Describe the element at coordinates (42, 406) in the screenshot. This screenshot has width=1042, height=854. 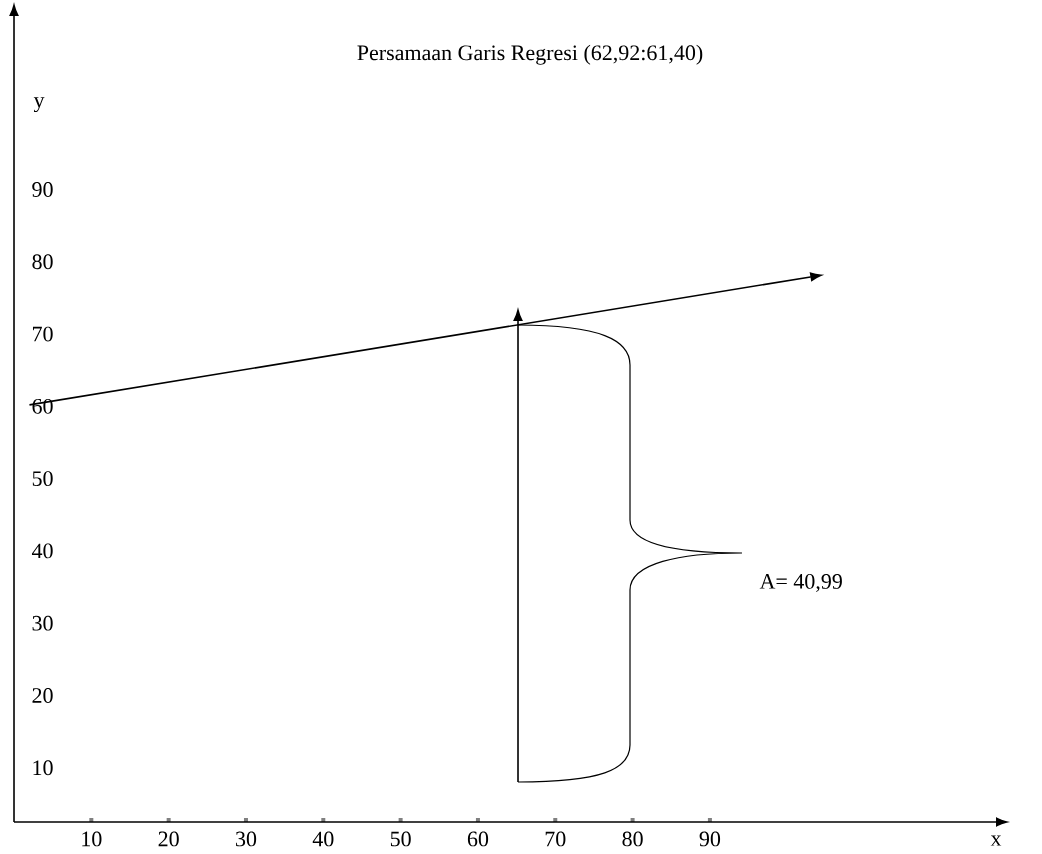
I see `y-tick-label: 60` at that location.